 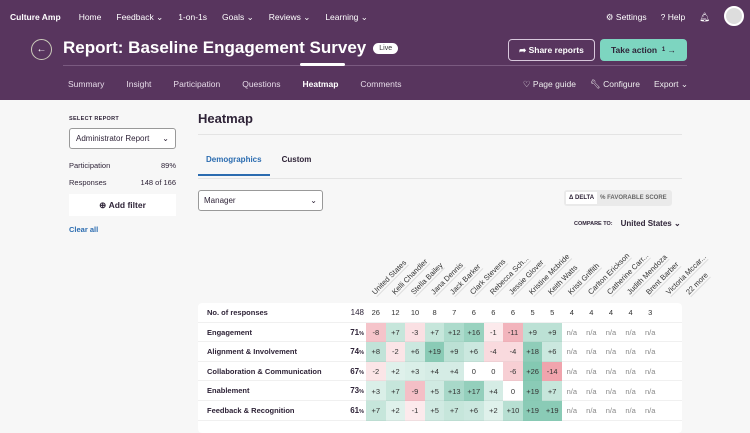 What do you see at coordinates (673, 17) in the screenshot?
I see `help-link: ? Help` at bounding box center [673, 17].